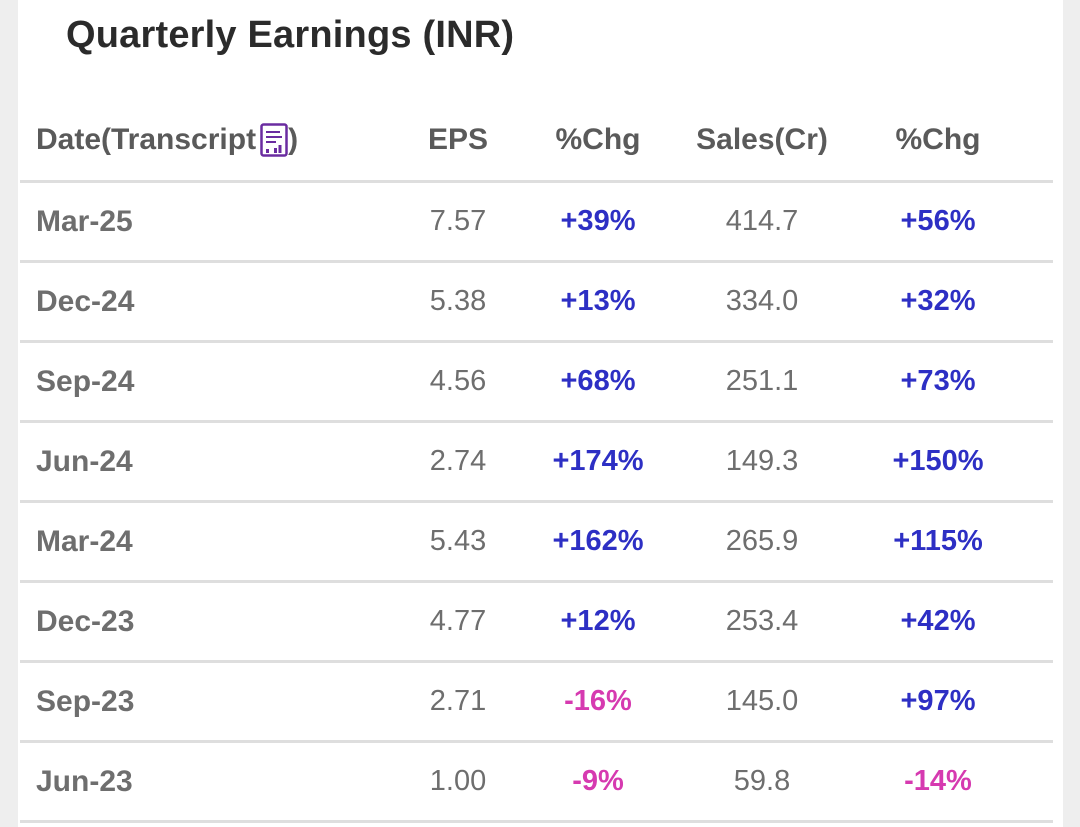 The height and width of the screenshot is (827, 1080). Describe the element at coordinates (458, 221) in the screenshot. I see `row-eps: 7.57` at that location.